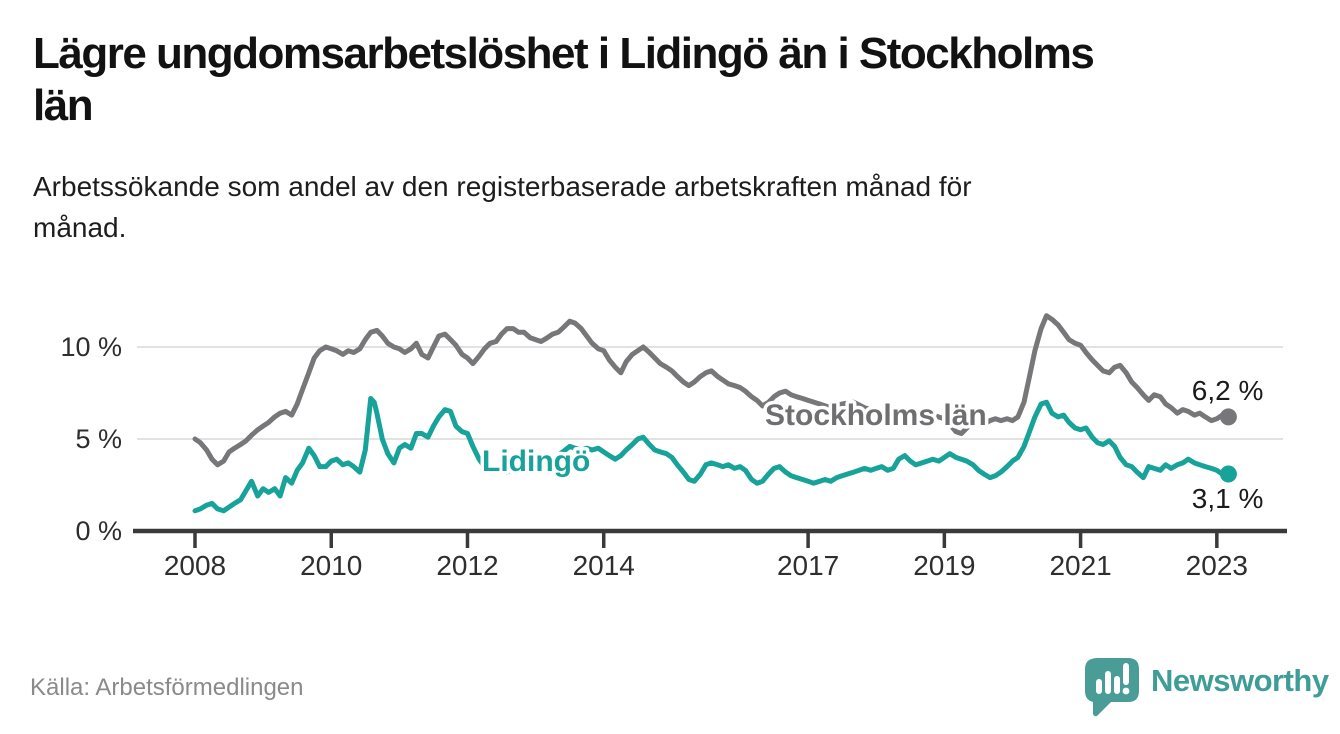 Image resolution: width=1340 pixels, height=734 pixels. Describe the element at coordinates (467, 565) in the screenshot. I see `x-axis-label-2012: 2012` at that location.